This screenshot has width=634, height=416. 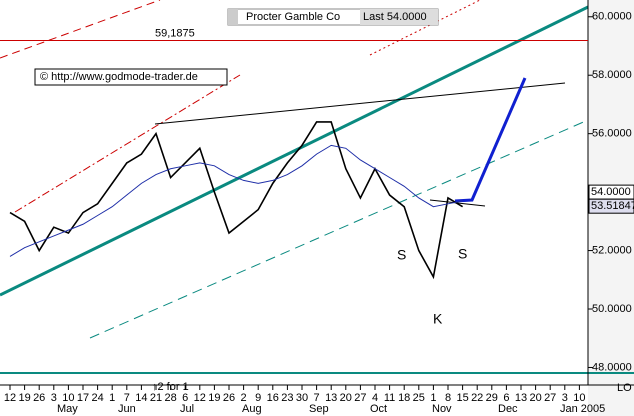 What do you see at coordinates (438, 319) in the screenshot?
I see `annotation: K` at bounding box center [438, 319].